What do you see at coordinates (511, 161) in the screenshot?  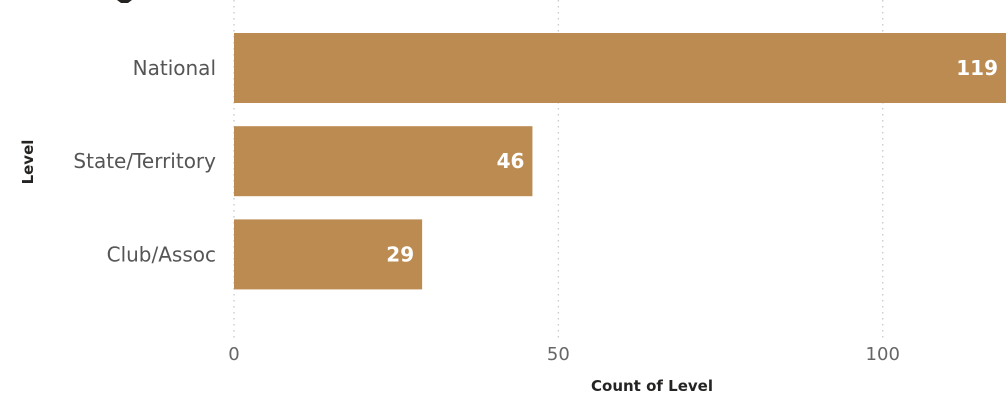 I see `data-label: 46` at bounding box center [511, 161].